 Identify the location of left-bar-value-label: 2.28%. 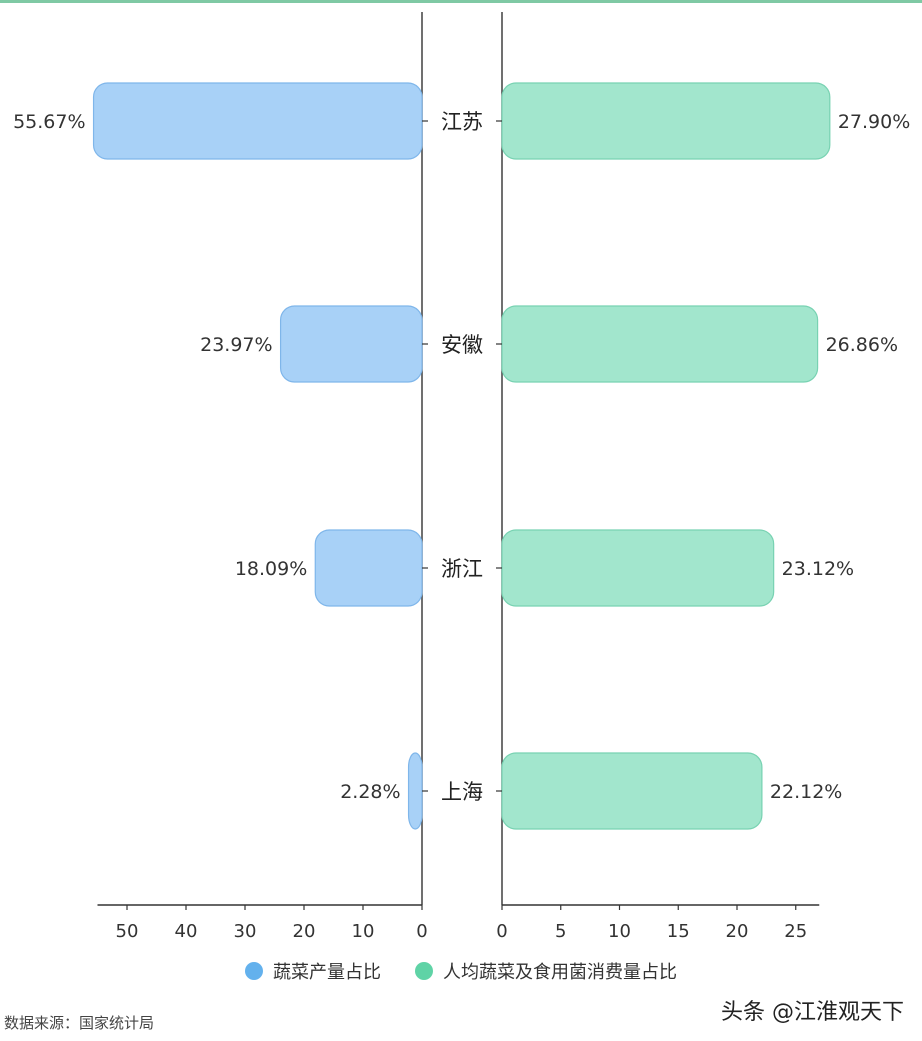
(370, 792).